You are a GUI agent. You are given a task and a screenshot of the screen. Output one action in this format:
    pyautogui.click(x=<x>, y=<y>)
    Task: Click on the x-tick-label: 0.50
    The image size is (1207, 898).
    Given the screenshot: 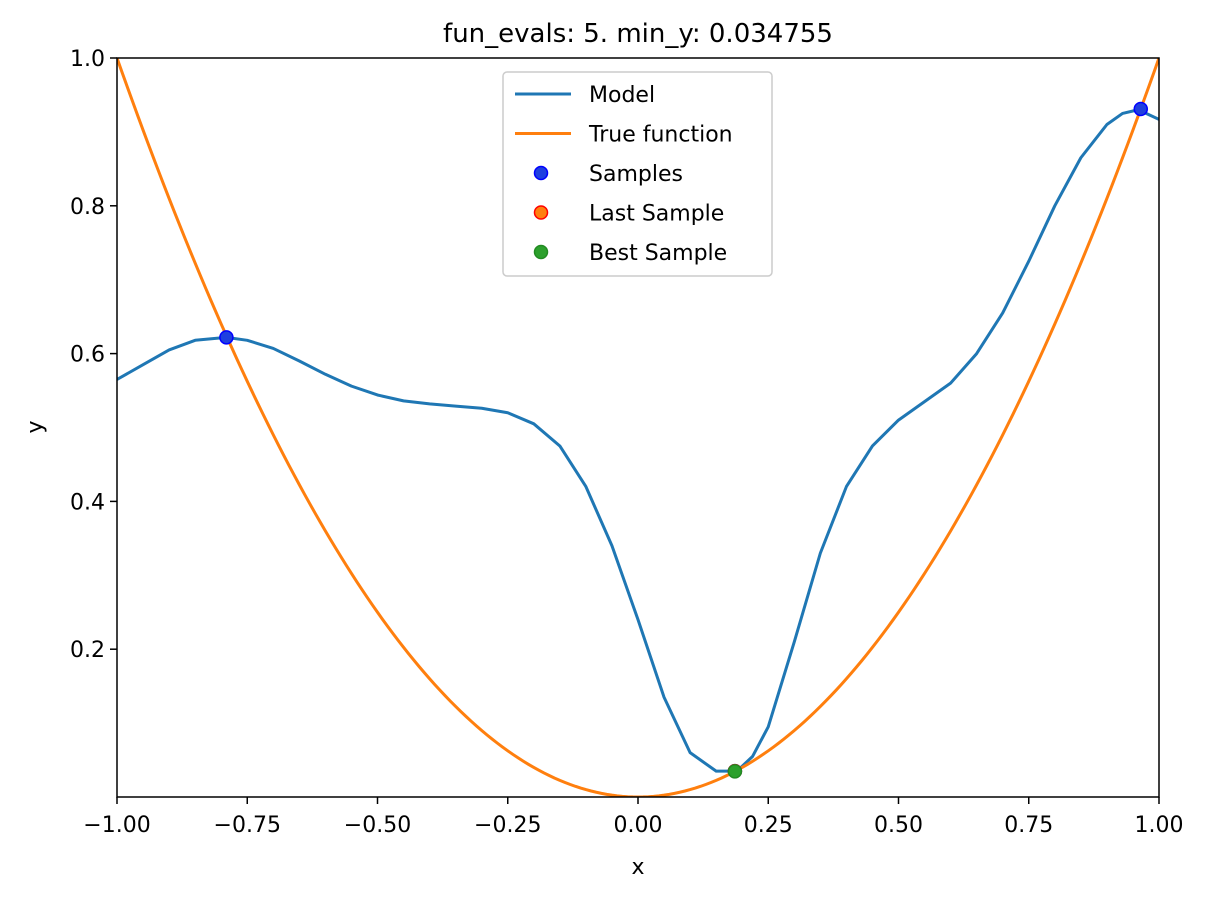 What is the action you would take?
    pyautogui.click(x=898, y=825)
    